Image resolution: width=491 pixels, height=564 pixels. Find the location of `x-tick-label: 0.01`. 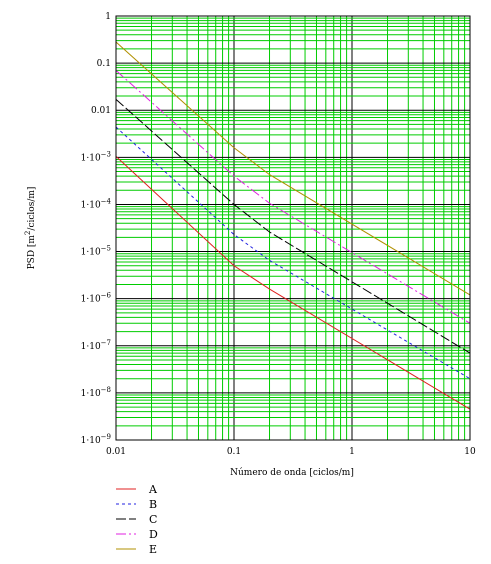

x-tick-label: 0.01 is located at coordinates (116, 452).